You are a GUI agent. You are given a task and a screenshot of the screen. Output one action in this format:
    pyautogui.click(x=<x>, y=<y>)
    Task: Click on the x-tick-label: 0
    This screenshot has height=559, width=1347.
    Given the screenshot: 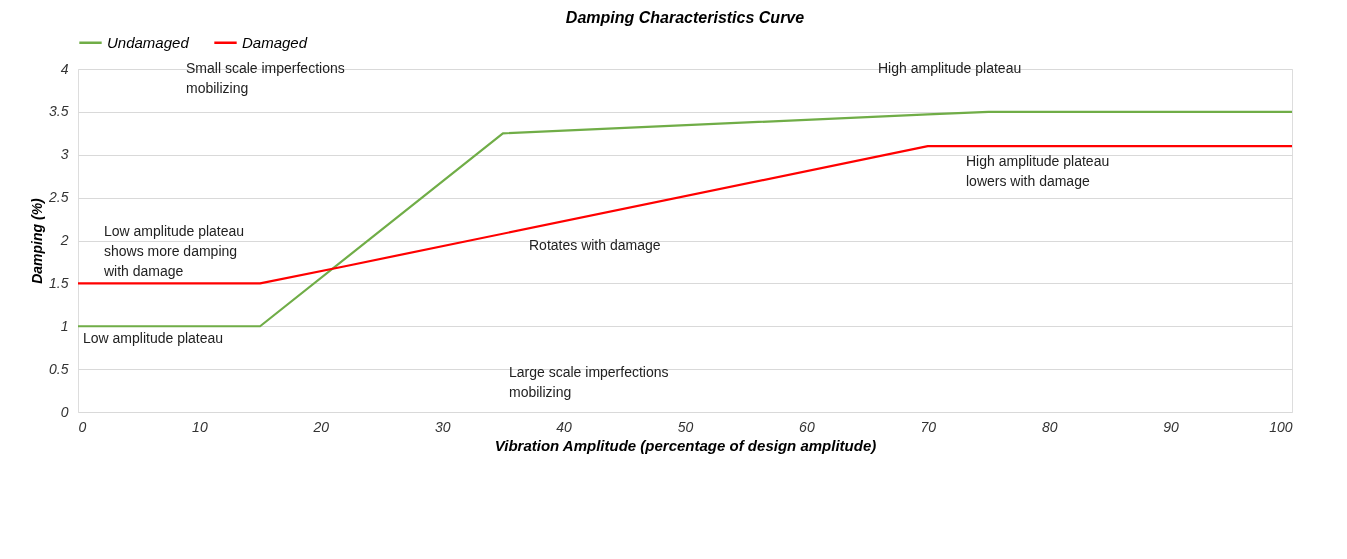 What is the action you would take?
    pyautogui.click(x=82, y=426)
    